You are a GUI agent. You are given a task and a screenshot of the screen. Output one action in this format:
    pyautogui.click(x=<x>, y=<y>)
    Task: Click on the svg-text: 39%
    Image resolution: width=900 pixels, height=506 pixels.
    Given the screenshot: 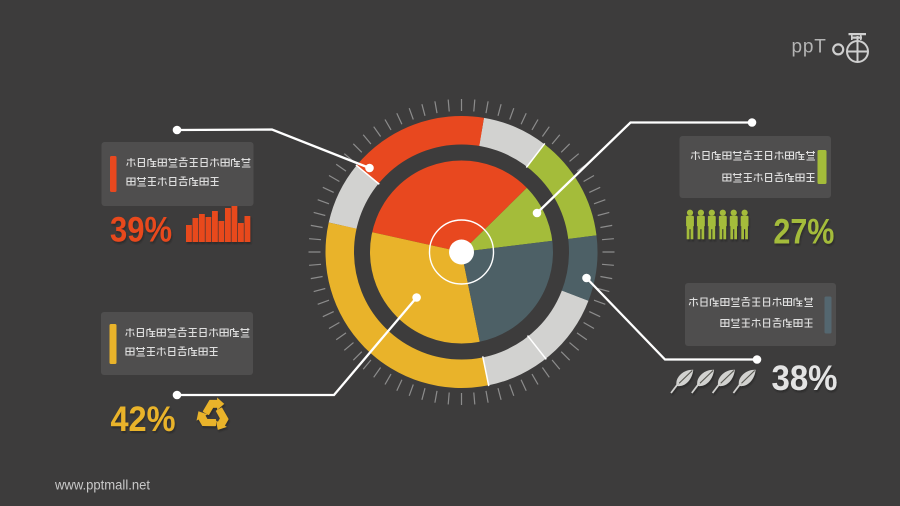 What is the action you would take?
    pyautogui.click(x=141, y=230)
    